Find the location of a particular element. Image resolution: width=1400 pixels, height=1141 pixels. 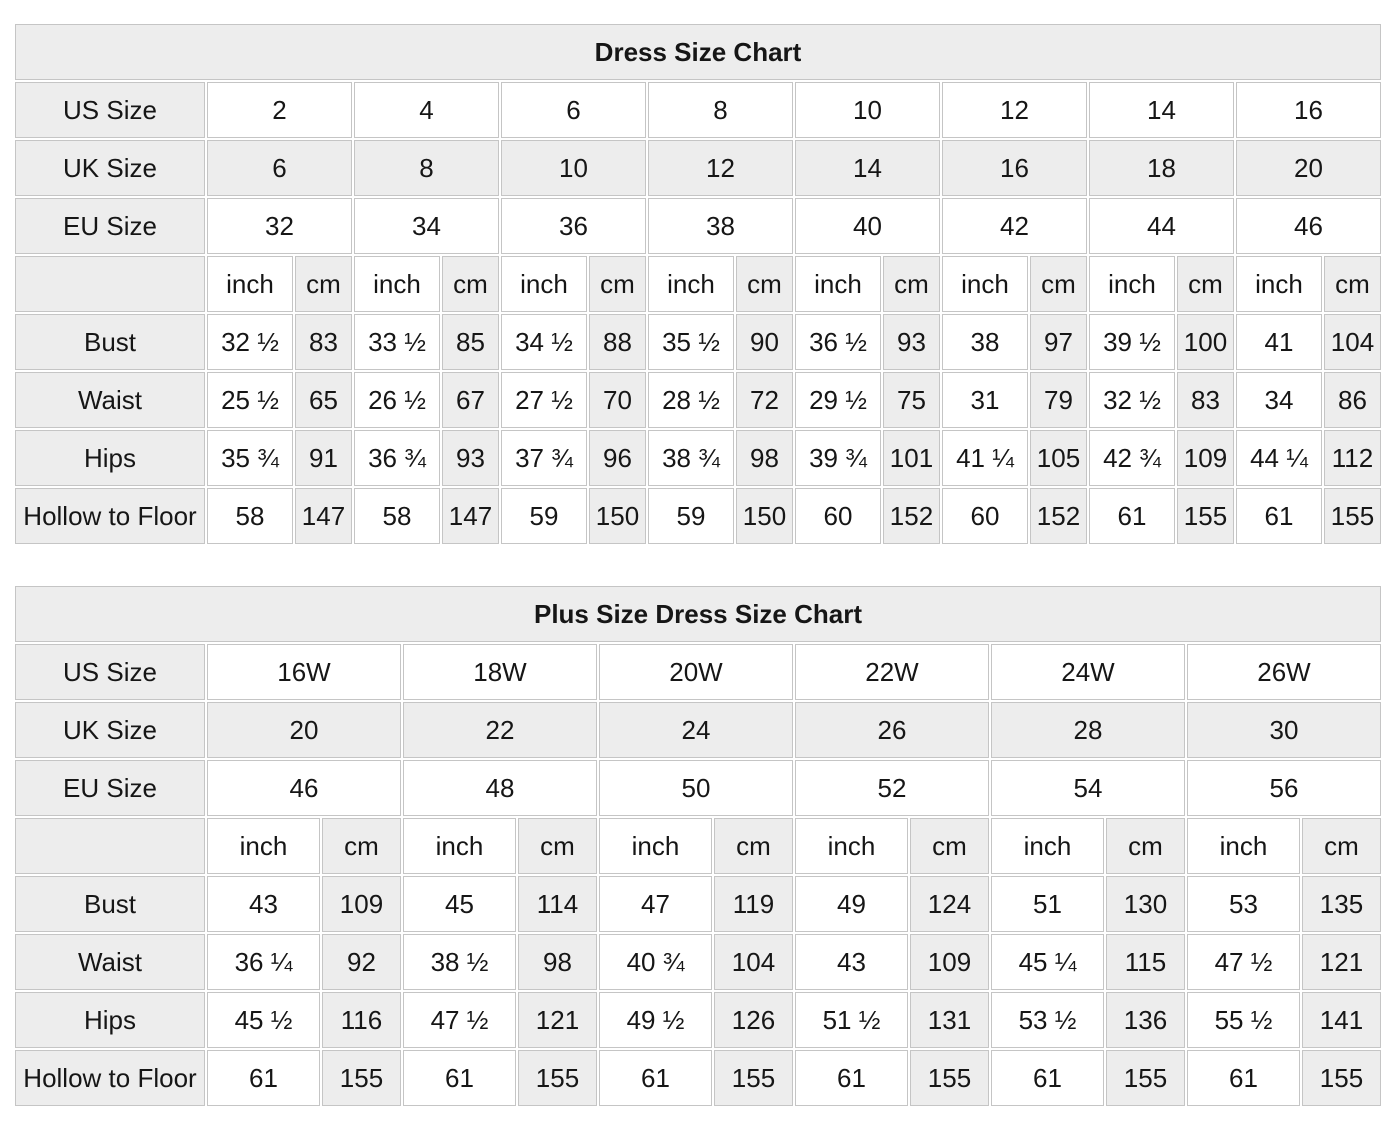

size-value-cell: 18 is located at coordinates (1161, 168).